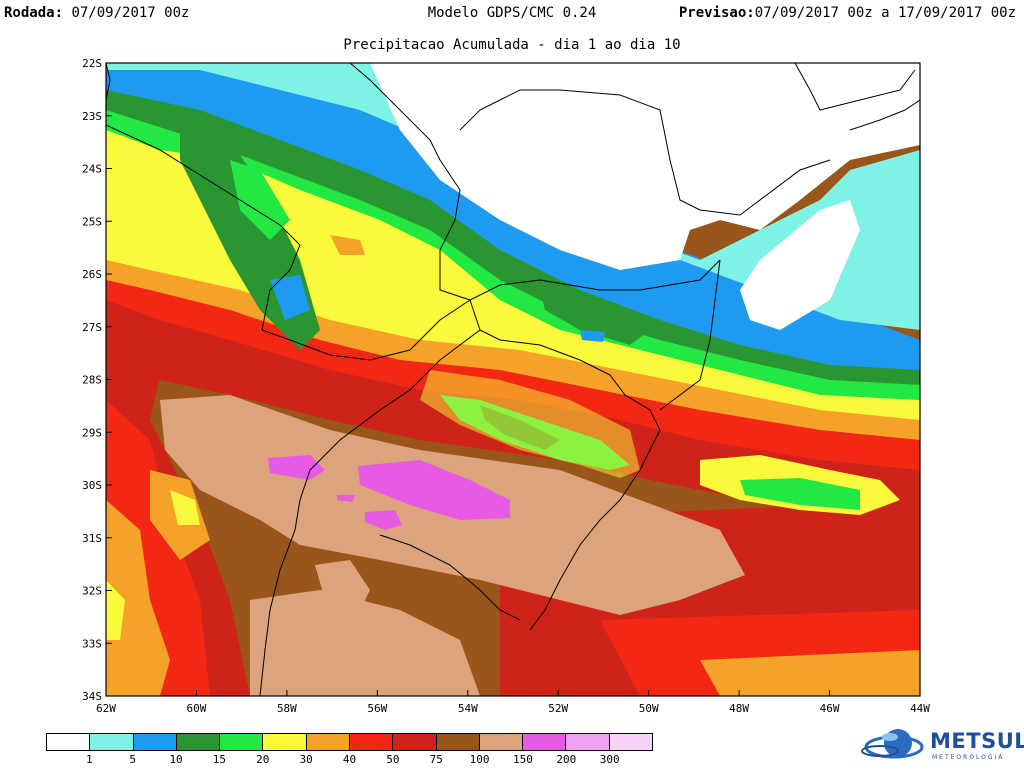  Describe the element at coordinates (468, 708) in the screenshot. I see `lon-tick-label: 54W` at that location.